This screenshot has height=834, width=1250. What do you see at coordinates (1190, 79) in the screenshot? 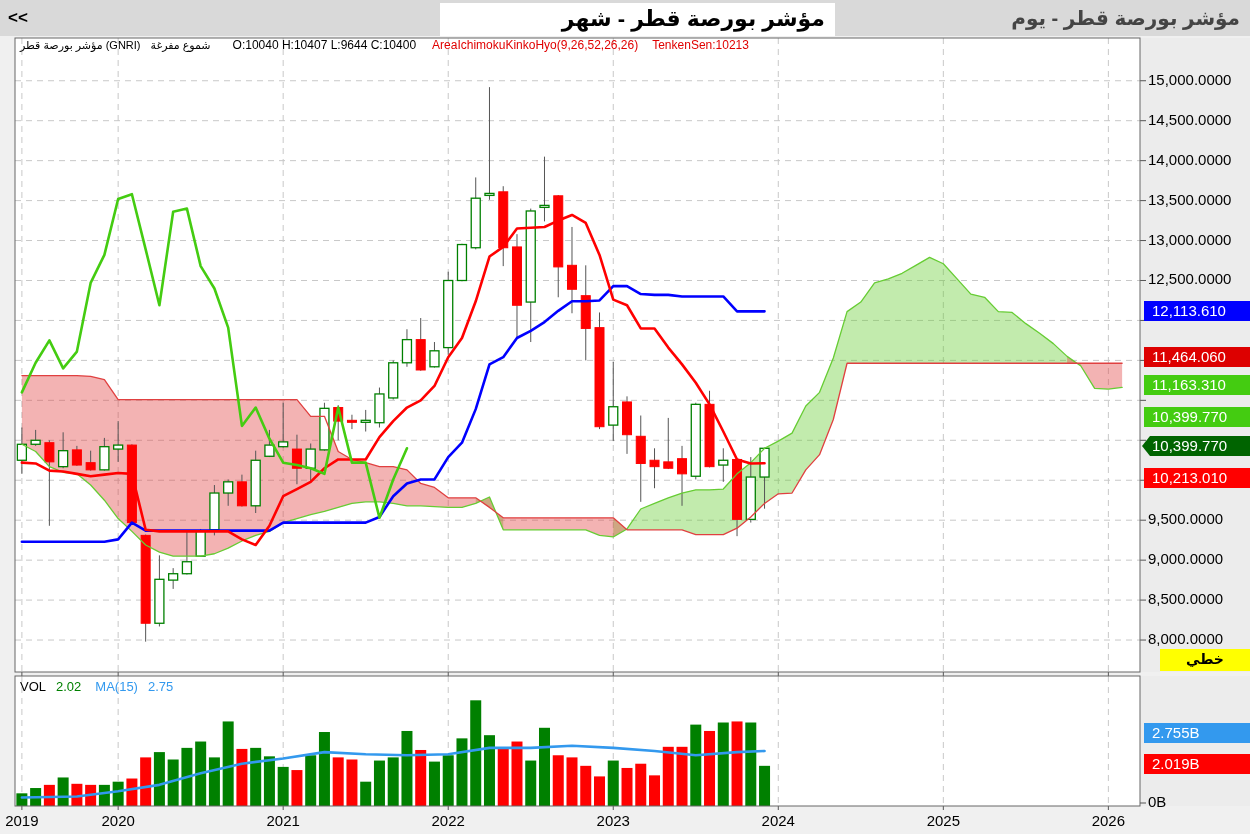
I see `y-tick-label: 15,000.0000` at bounding box center [1190, 79].